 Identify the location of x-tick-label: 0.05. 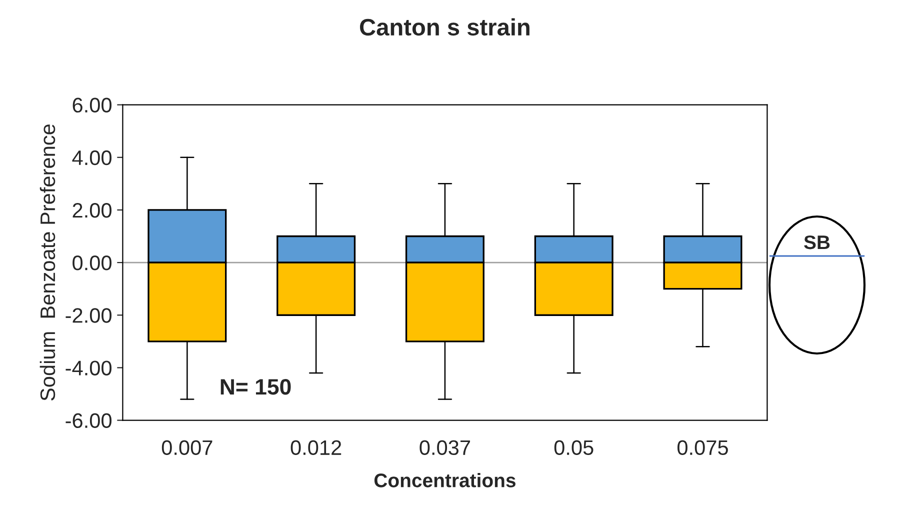
(574, 448).